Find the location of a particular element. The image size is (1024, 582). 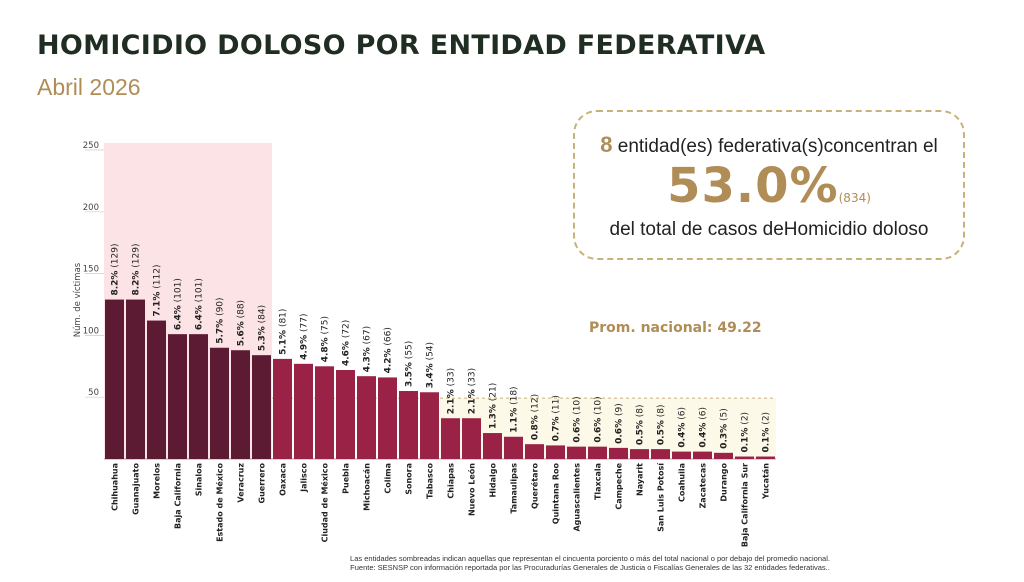

x-tick-label: Durango is located at coordinates (724, 482).